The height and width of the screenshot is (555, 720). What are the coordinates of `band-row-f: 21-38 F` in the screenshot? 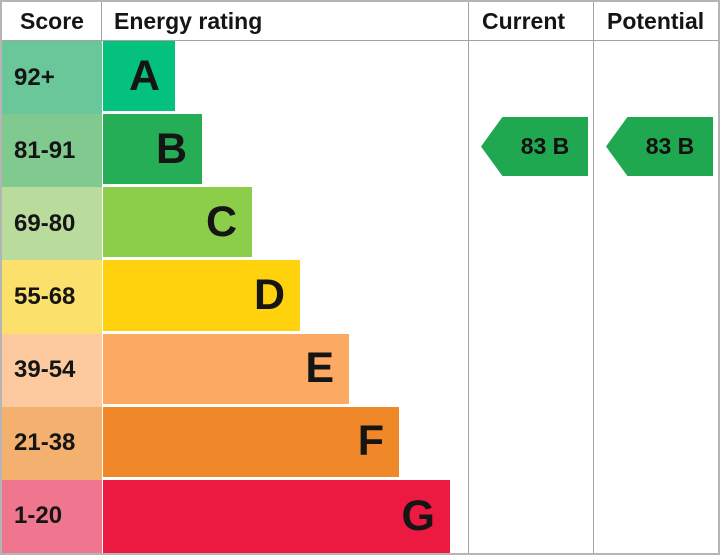 It's located at (235, 443).